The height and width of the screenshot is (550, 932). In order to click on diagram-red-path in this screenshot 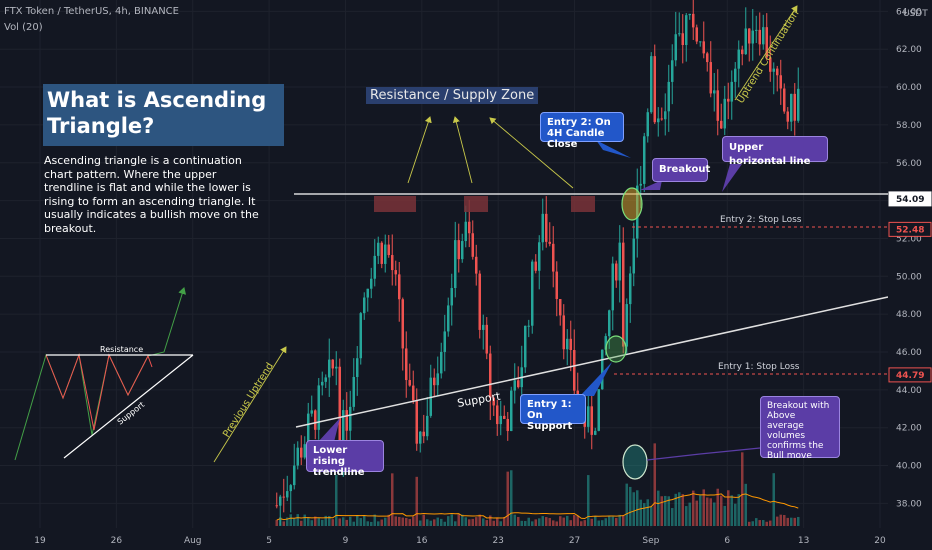, I will do `click(99, 392)`.